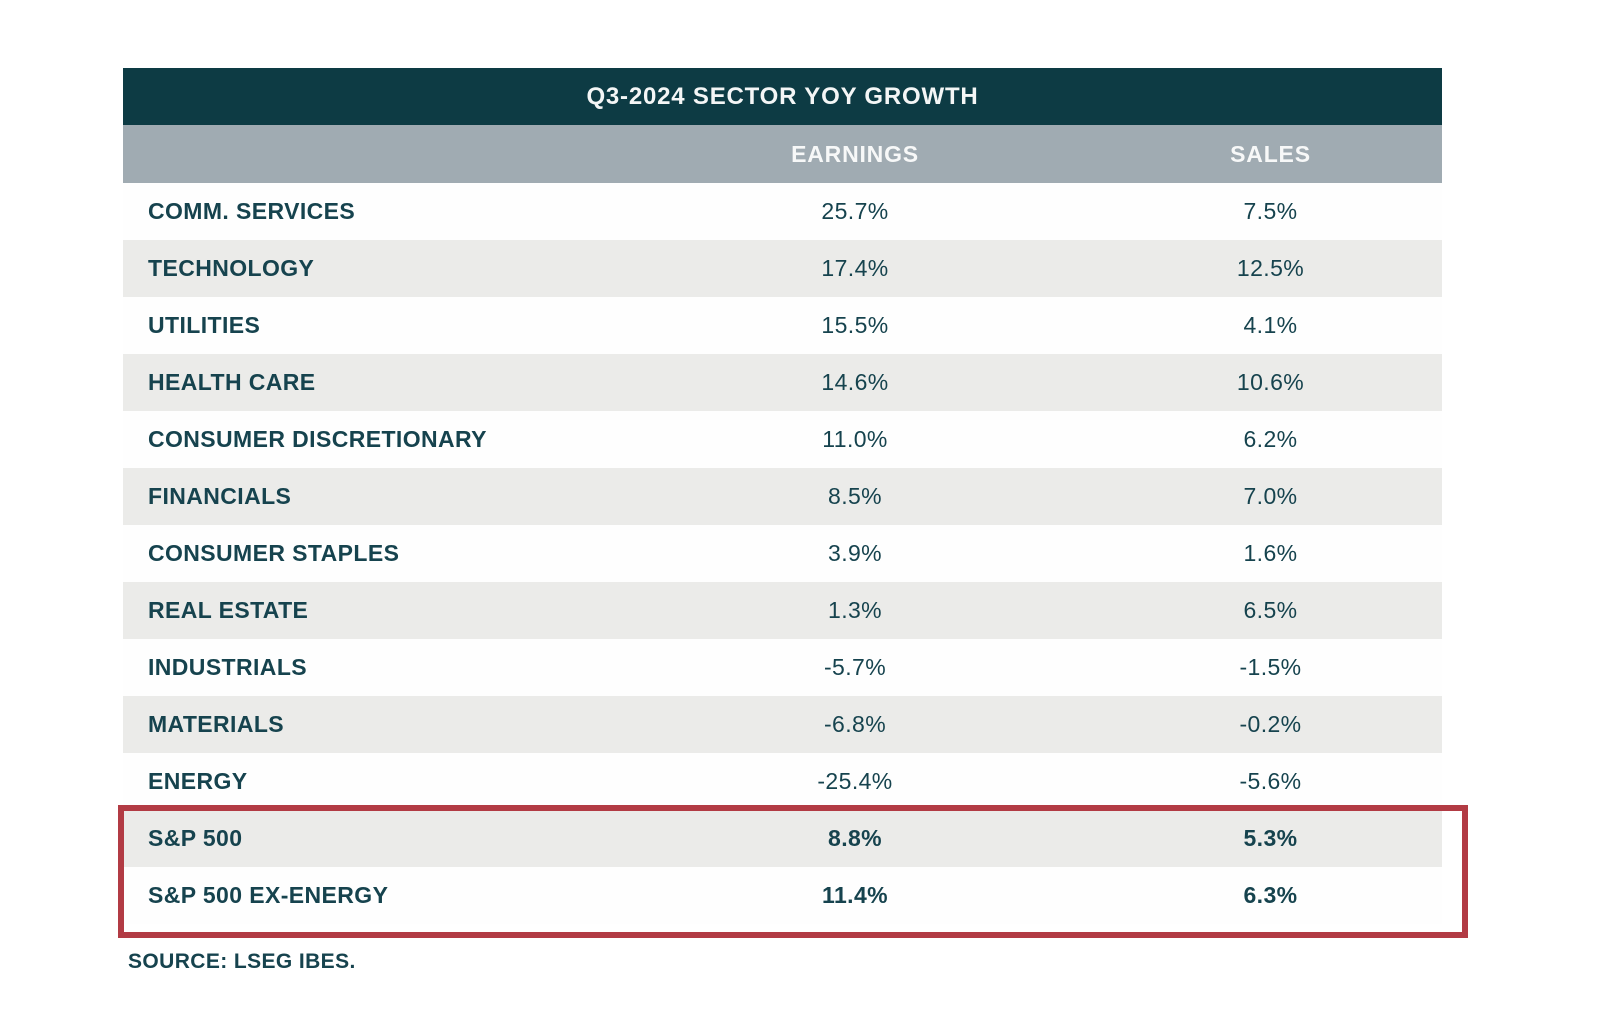  I want to click on row-sales-value: 6.2%, so click(1270, 439).